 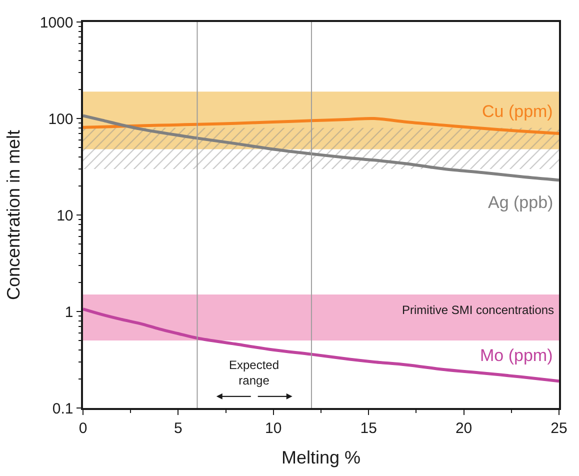 I want to click on x-tick-label: 15, so click(x=368, y=428).